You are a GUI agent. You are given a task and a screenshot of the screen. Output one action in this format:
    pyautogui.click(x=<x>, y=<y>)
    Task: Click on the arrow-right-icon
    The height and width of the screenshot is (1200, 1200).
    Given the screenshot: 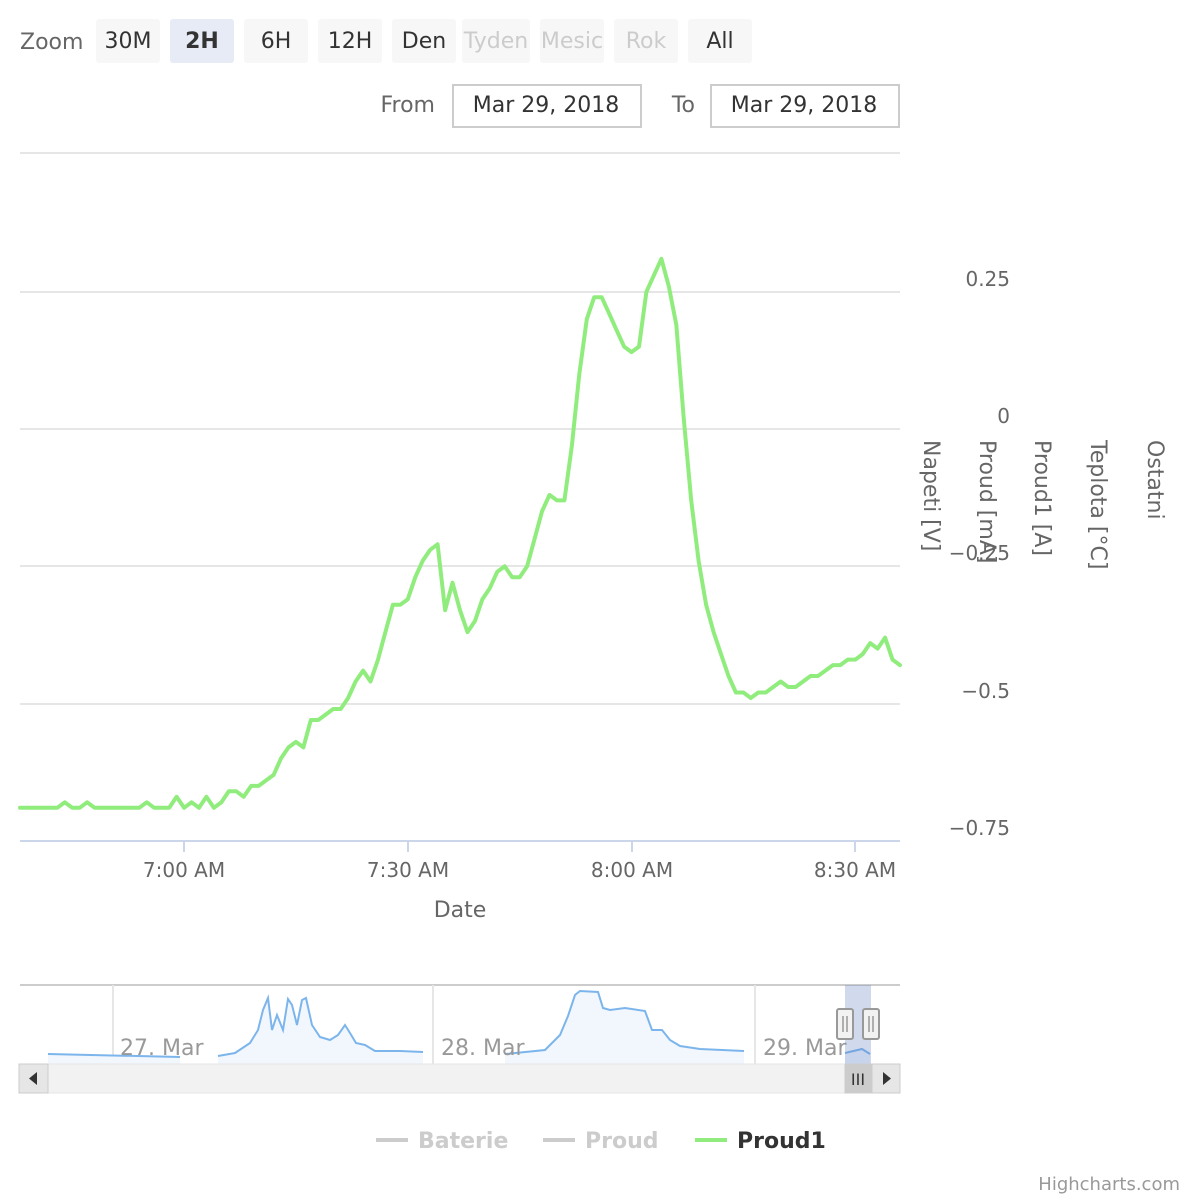 What is the action you would take?
    pyautogui.click(x=887, y=1078)
    